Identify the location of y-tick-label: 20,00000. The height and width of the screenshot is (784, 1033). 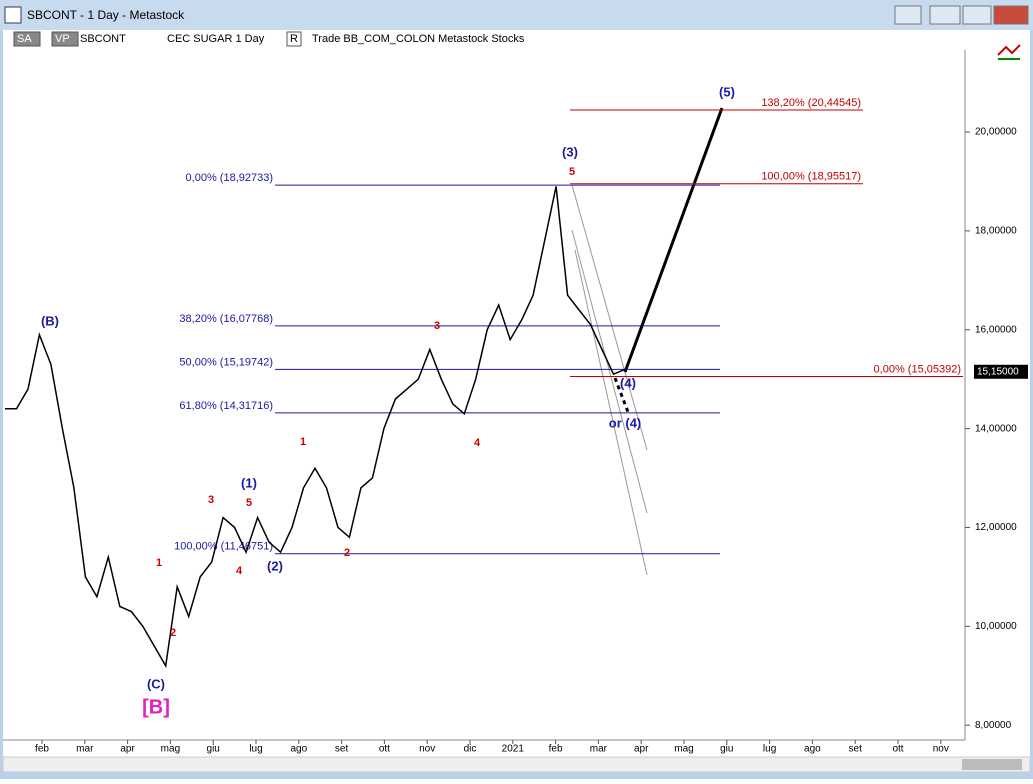
(996, 132).